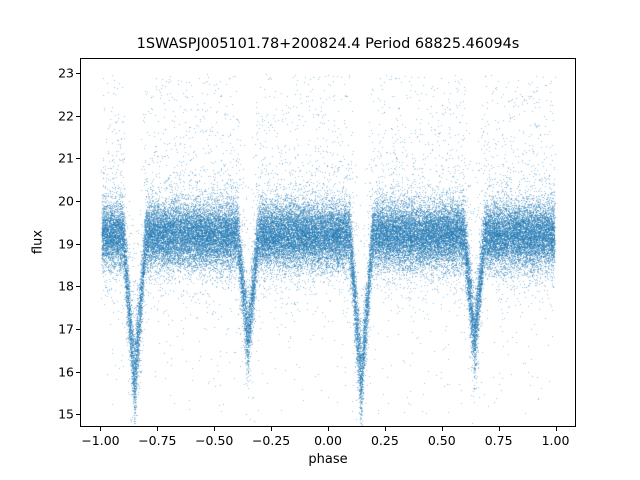 The width and height of the screenshot is (640, 480). What do you see at coordinates (271, 440) in the screenshot?
I see `x-tick-label: −0.25` at bounding box center [271, 440].